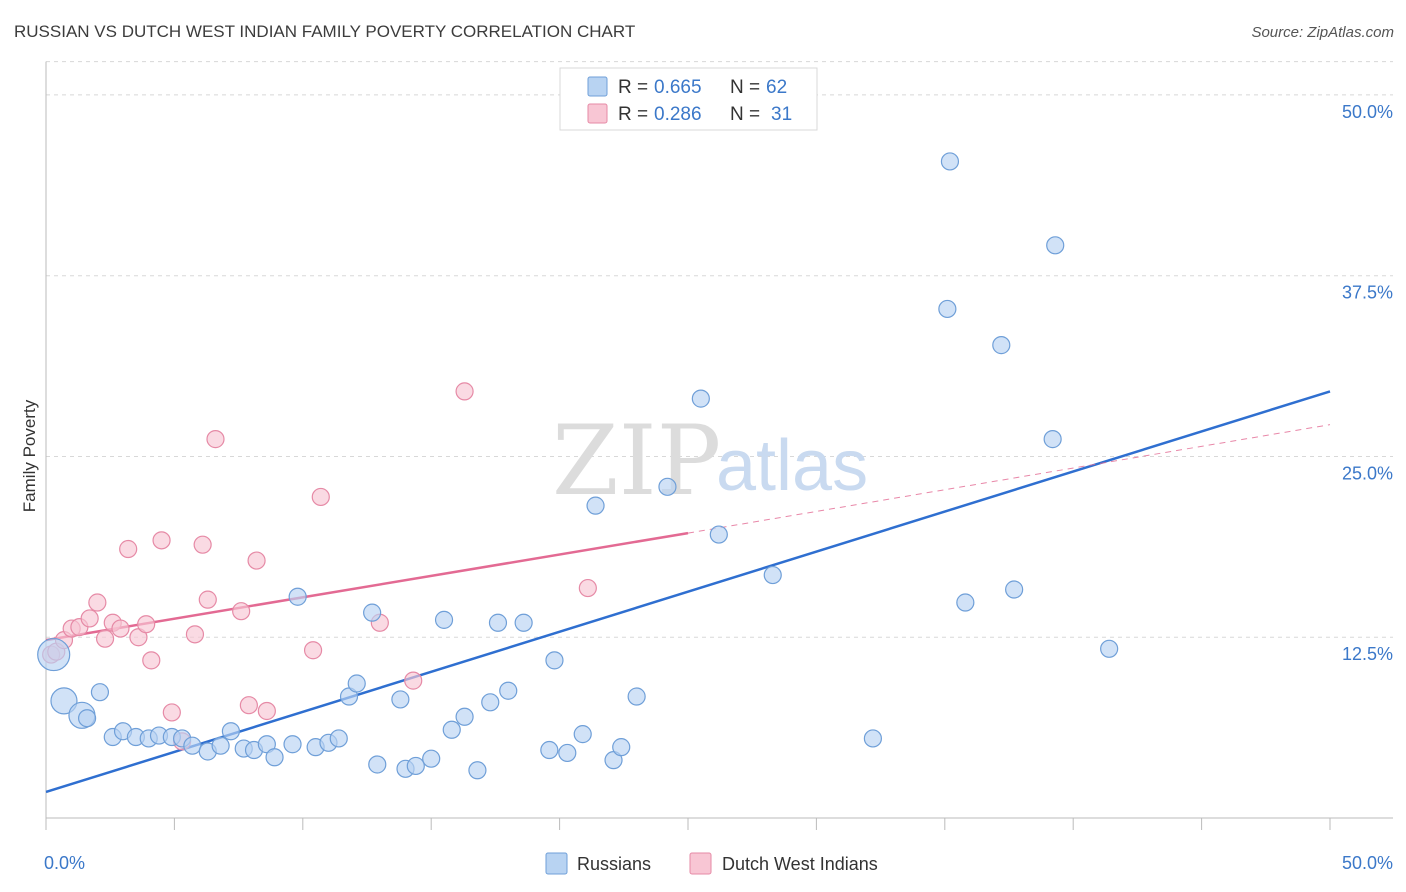 Image resolution: width=1406 pixels, height=892 pixels. Describe the element at coordinates (29, 455) in the screenshot. I see `y-axis-label: Family Poverty` at that location.